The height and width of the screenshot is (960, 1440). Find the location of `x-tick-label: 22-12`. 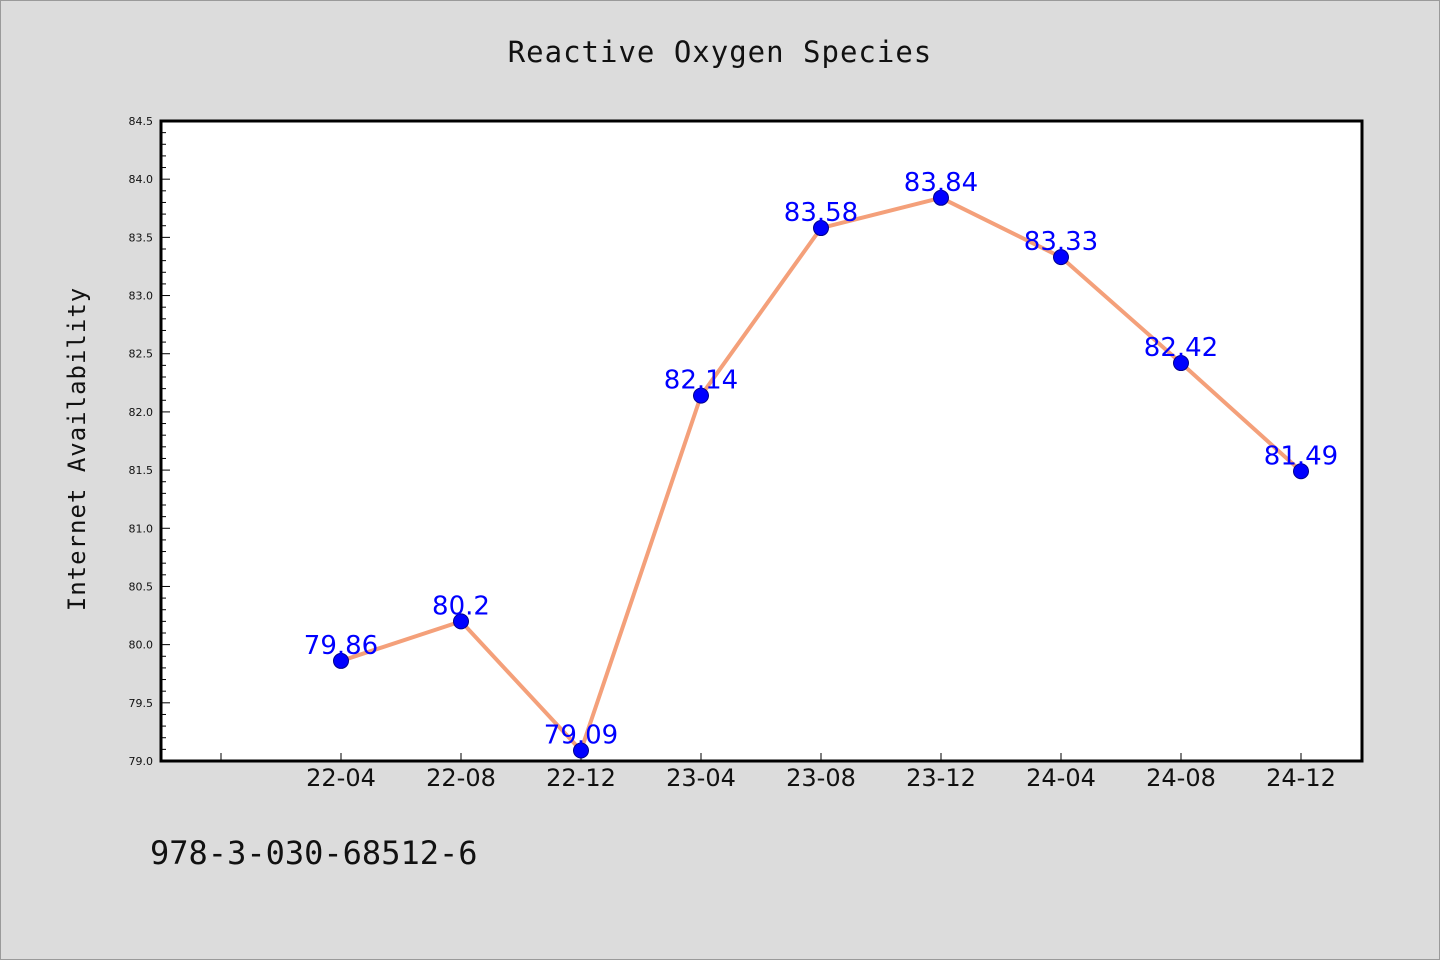

x-tick-label: 22-12 is located at coordinates (581, 778).